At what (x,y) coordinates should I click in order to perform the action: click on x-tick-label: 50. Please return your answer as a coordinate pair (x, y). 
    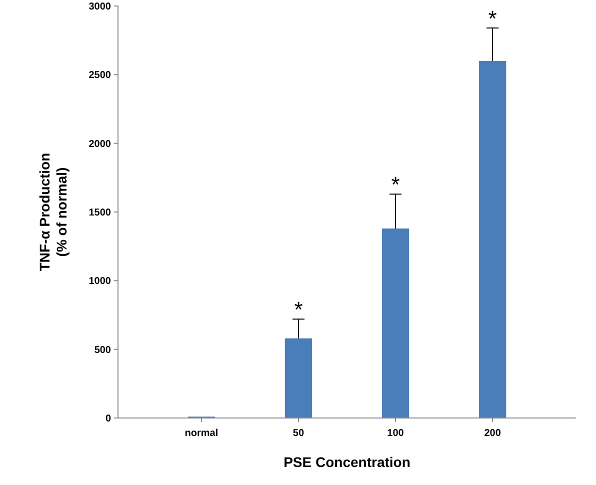
    Looking at the image, I should click on (298, 433).